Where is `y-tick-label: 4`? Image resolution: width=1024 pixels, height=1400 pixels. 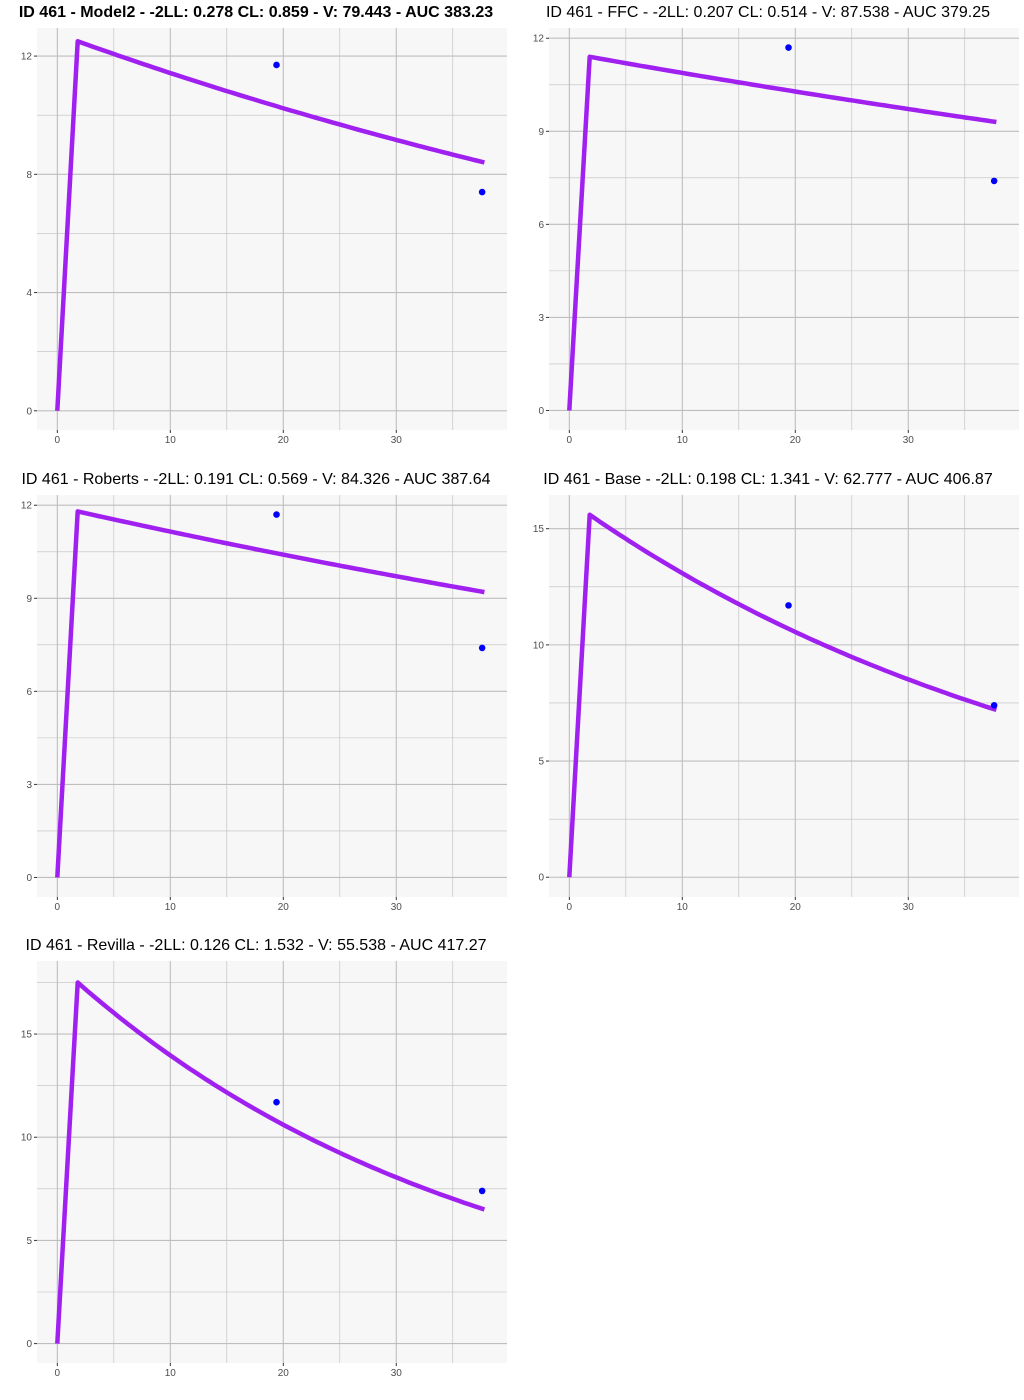 y-tick-label: 4 is located at coordinates (29, 293).